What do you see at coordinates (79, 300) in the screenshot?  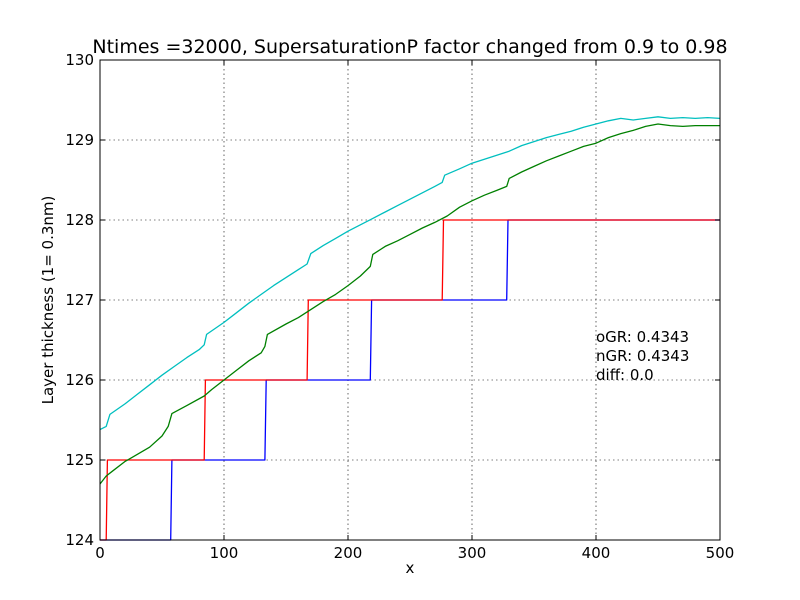 I see `y-tick-label: 127` at bounding box center [79, 300].